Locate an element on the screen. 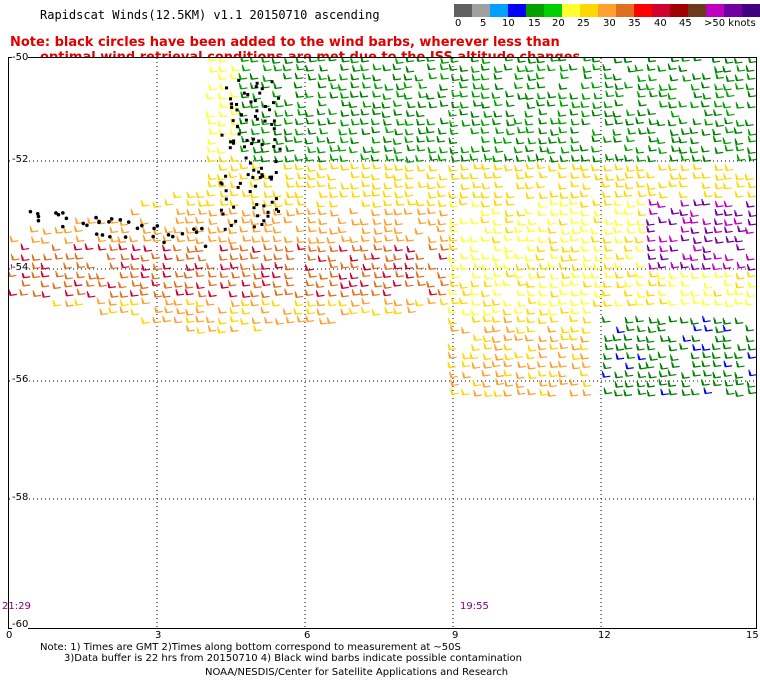 The image size is (760, 688). legend-label: 0 is located at coordinates (458, 23).